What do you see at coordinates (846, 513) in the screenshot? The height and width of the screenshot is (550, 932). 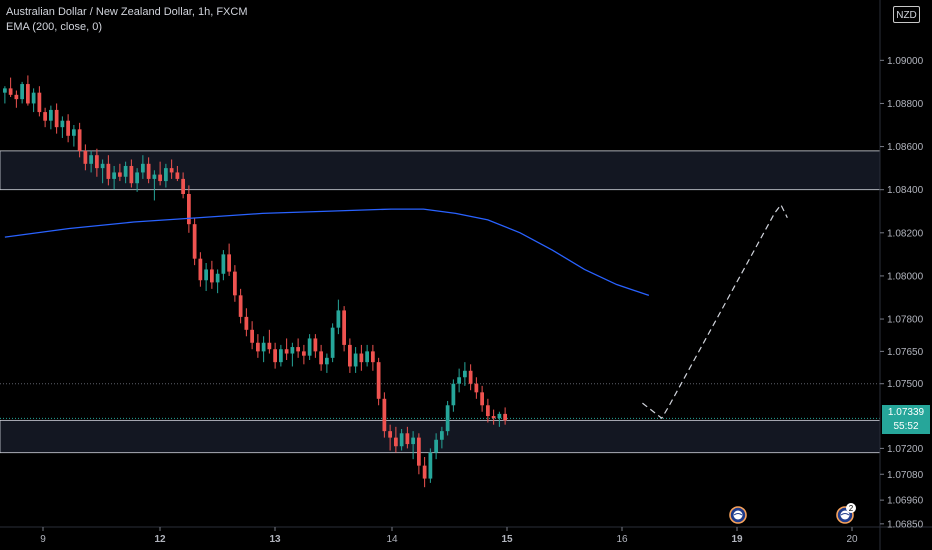 I see `earth-globe-icon: 2` at bounding box center [846, 513].